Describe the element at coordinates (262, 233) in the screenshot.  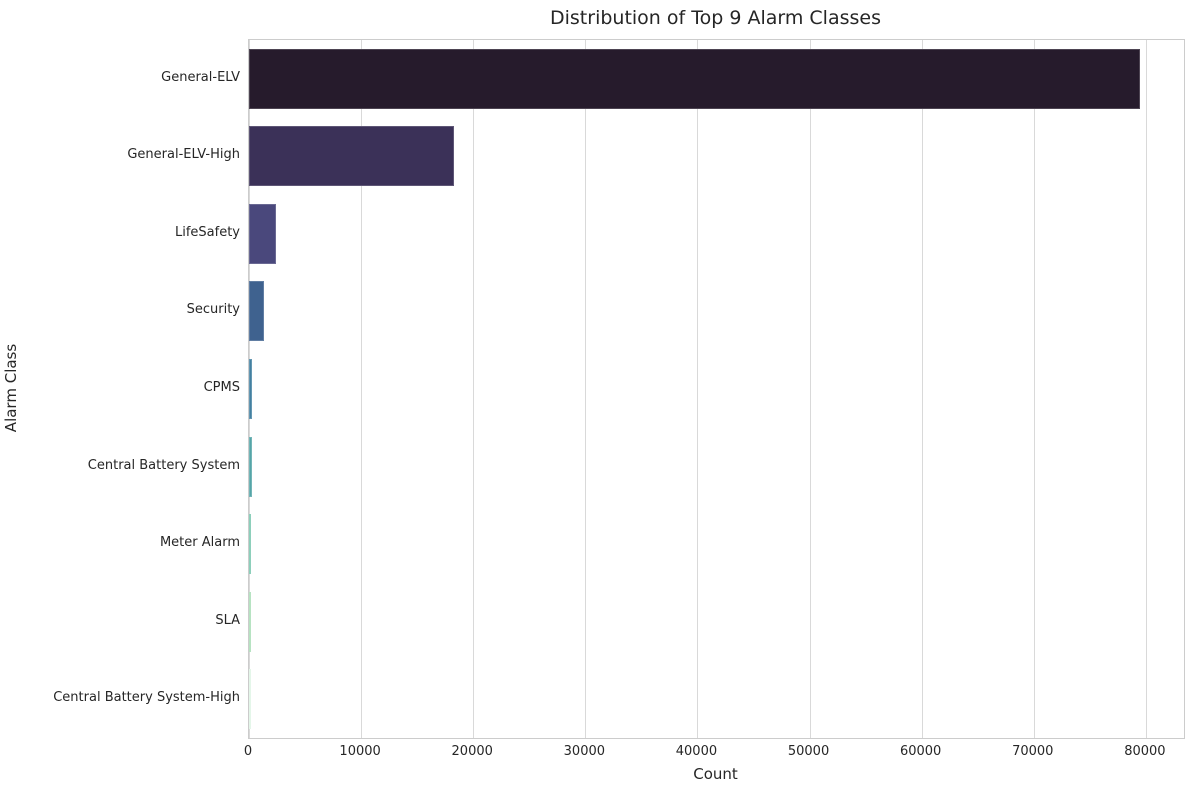
I see `bar-lifesafety` at that location.